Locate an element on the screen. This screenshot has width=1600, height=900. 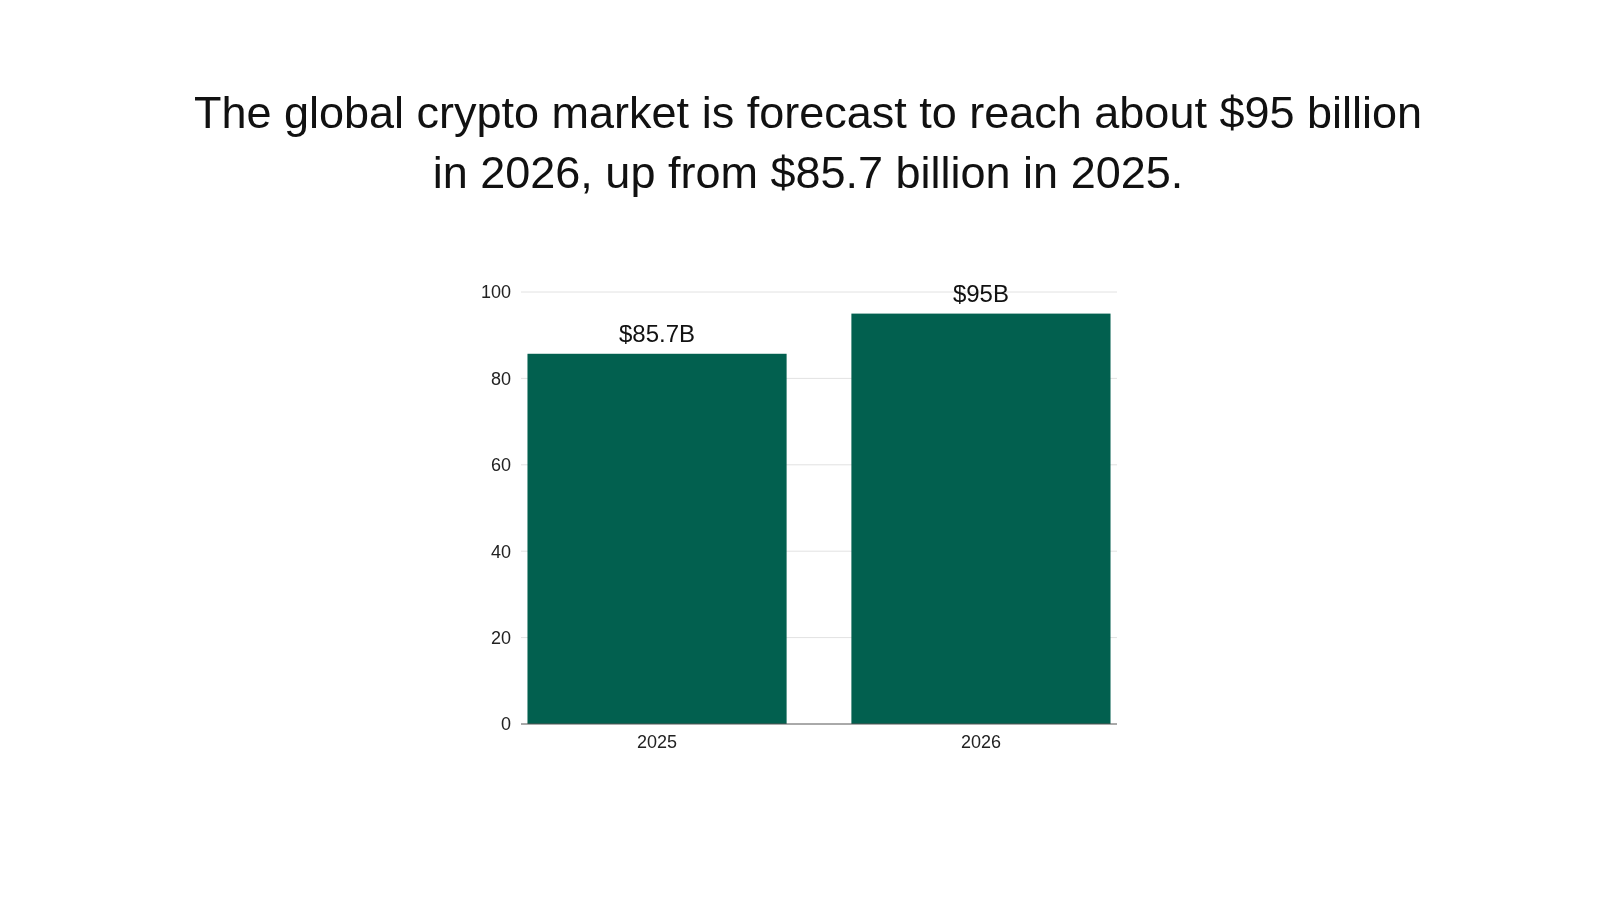
data-label: $95B is located at coordinates (980, 293).